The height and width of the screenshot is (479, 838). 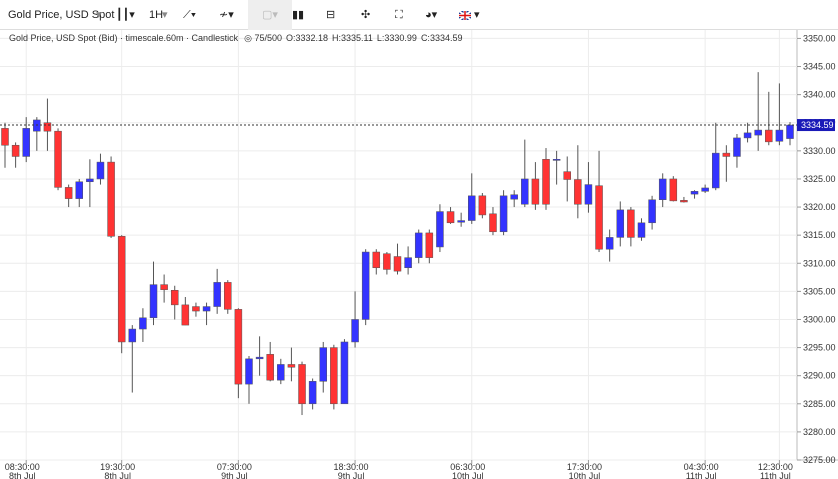 I want to click on y-tick-label: 3350.00, so click(x=819, y=38).